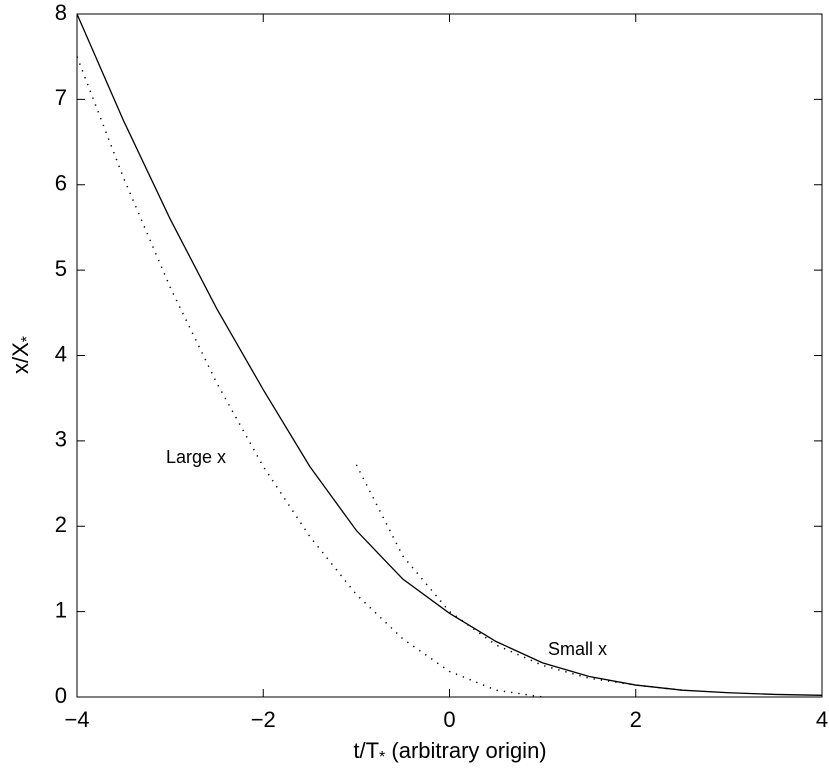  Describe the element at coordinates (61, 524) in the screenshot. I see `y-tick-label: 2` at that location.